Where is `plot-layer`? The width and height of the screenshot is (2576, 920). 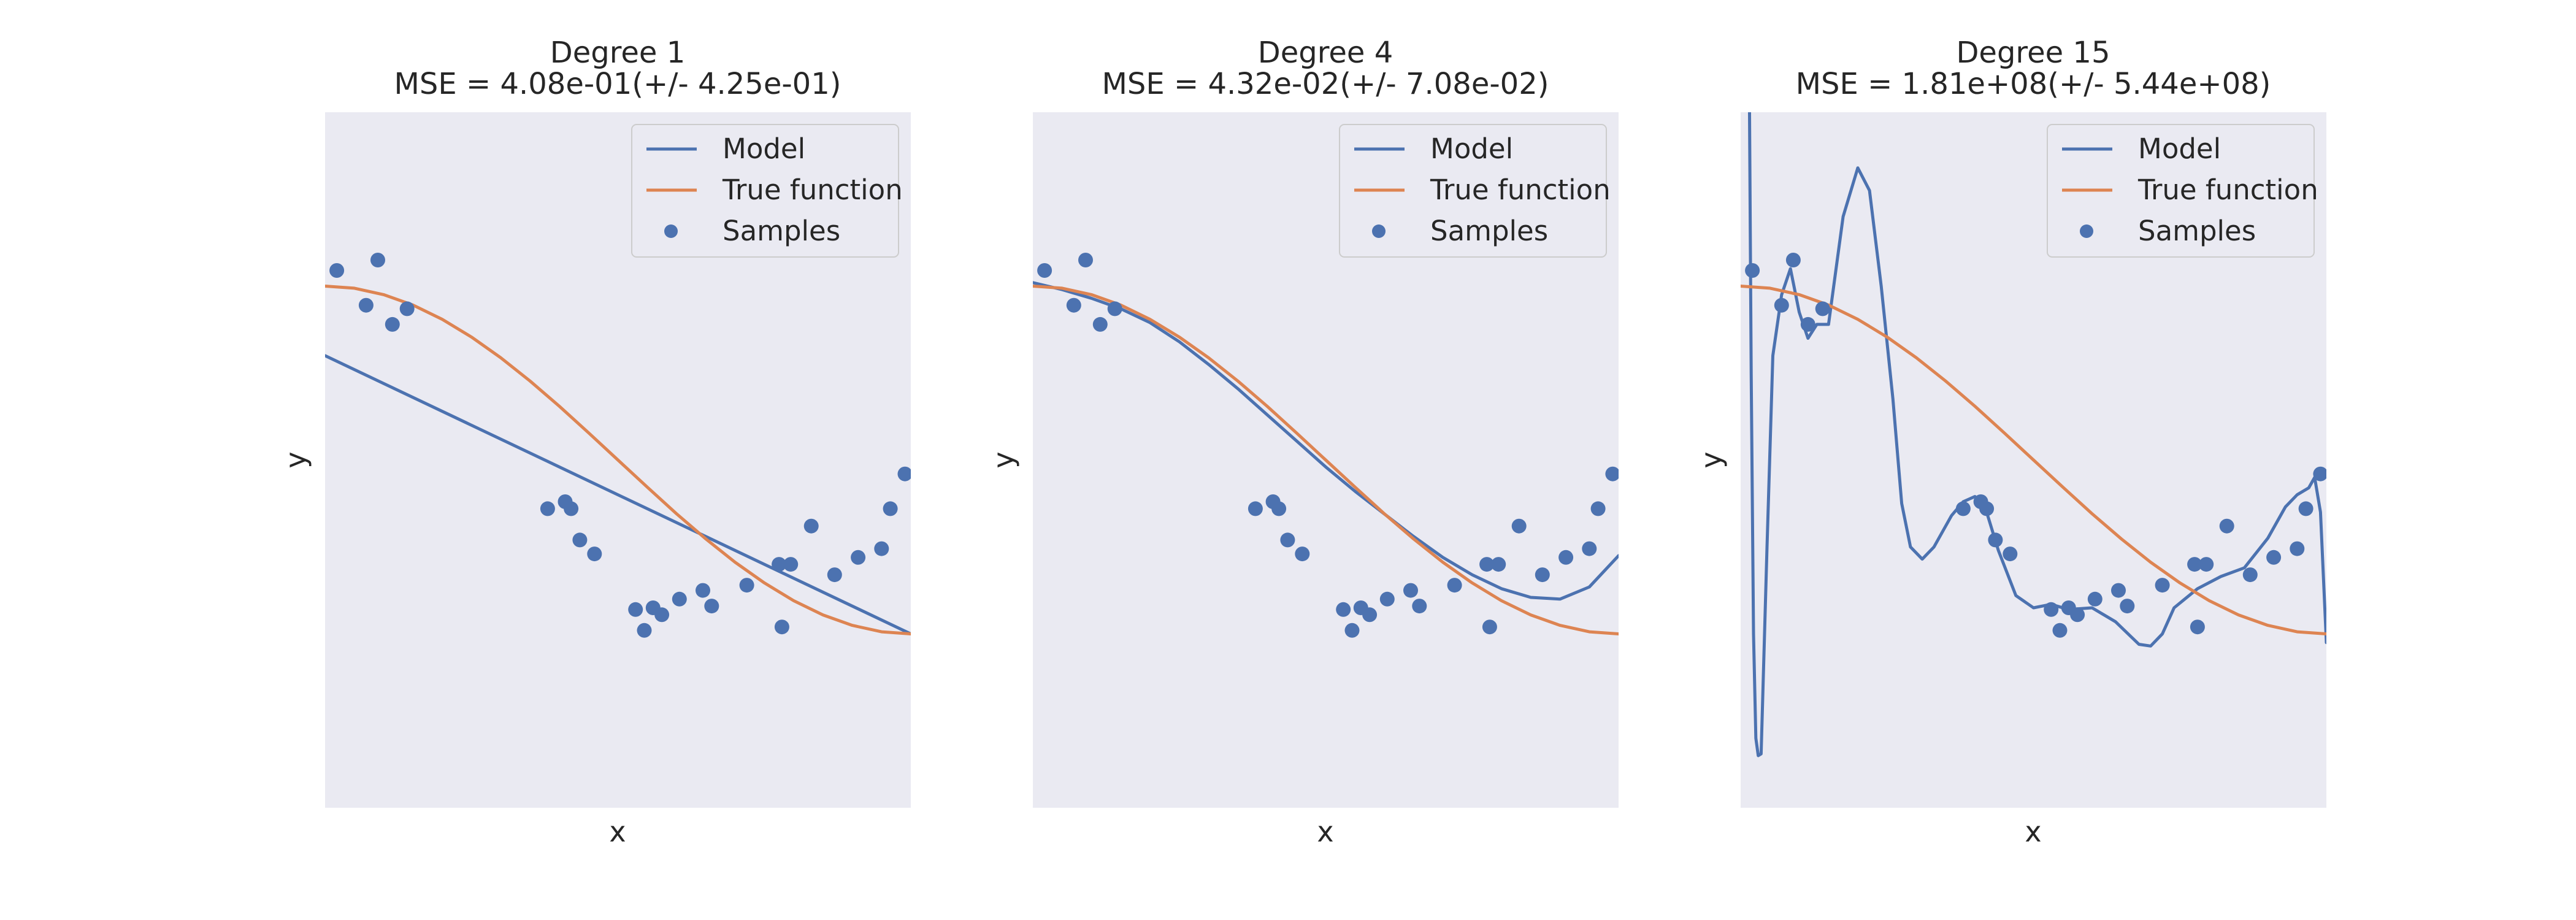
plot-layer is located at coordinates (618, 445).